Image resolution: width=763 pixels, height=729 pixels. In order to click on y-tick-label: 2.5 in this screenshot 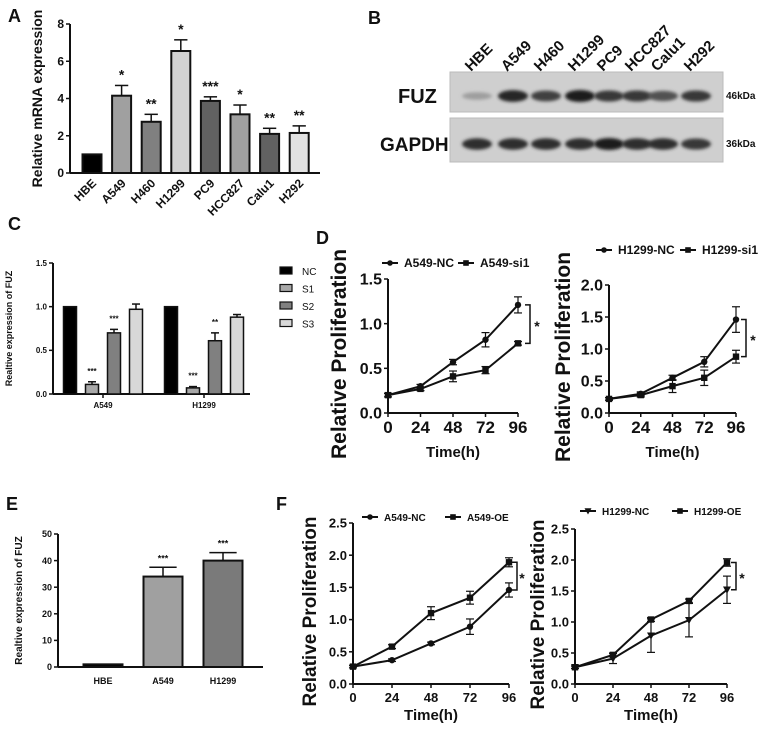, I will do `click(560, 529)`.